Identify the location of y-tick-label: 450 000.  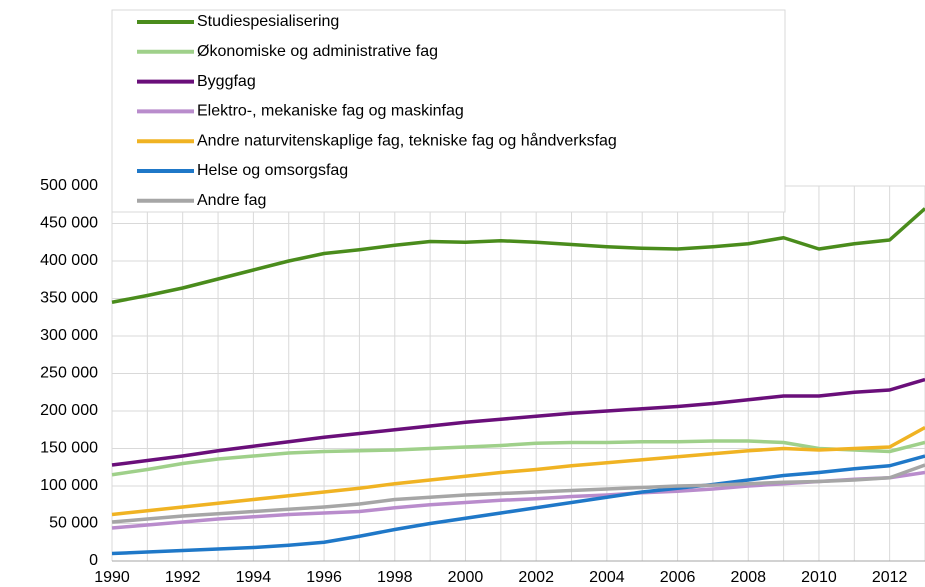
(69, 223).